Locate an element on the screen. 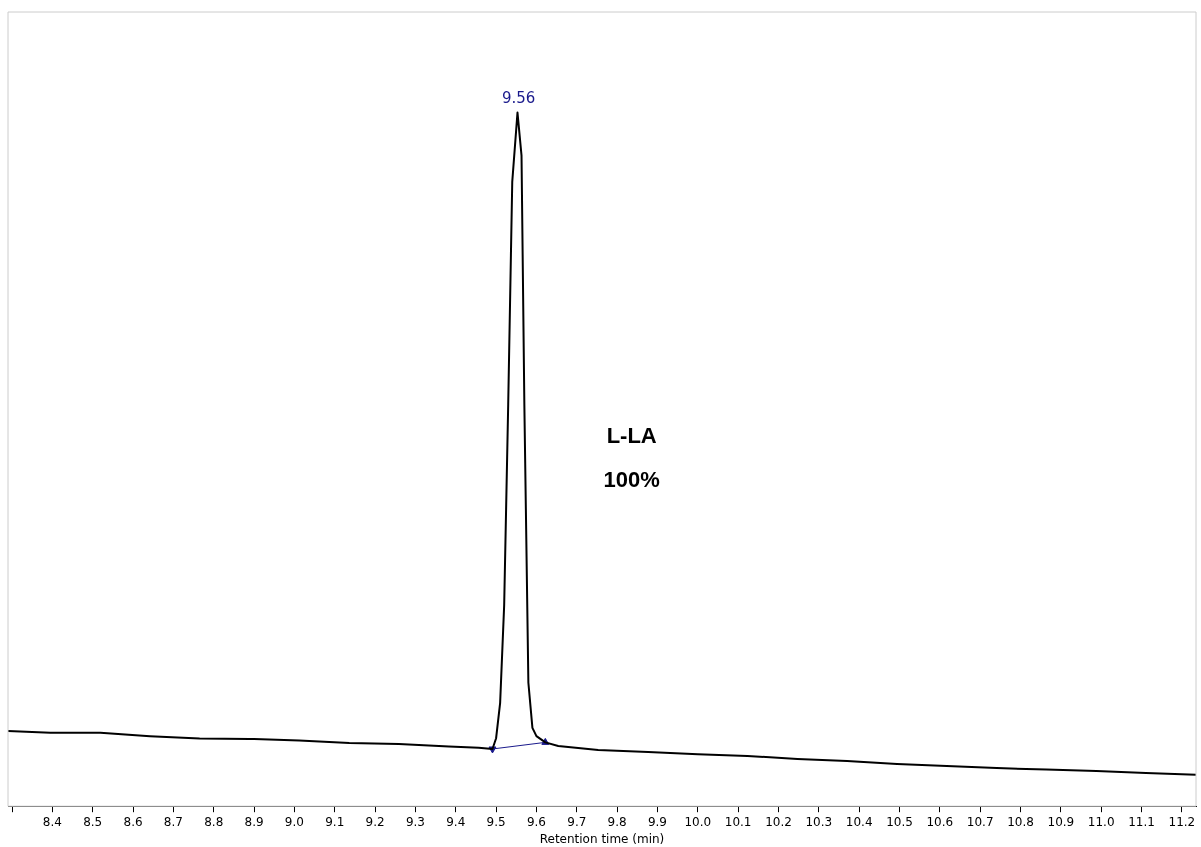 This screenshot has width=1201, height=847. x-tick-label: 10.7 is located at coordinates (980, 821).